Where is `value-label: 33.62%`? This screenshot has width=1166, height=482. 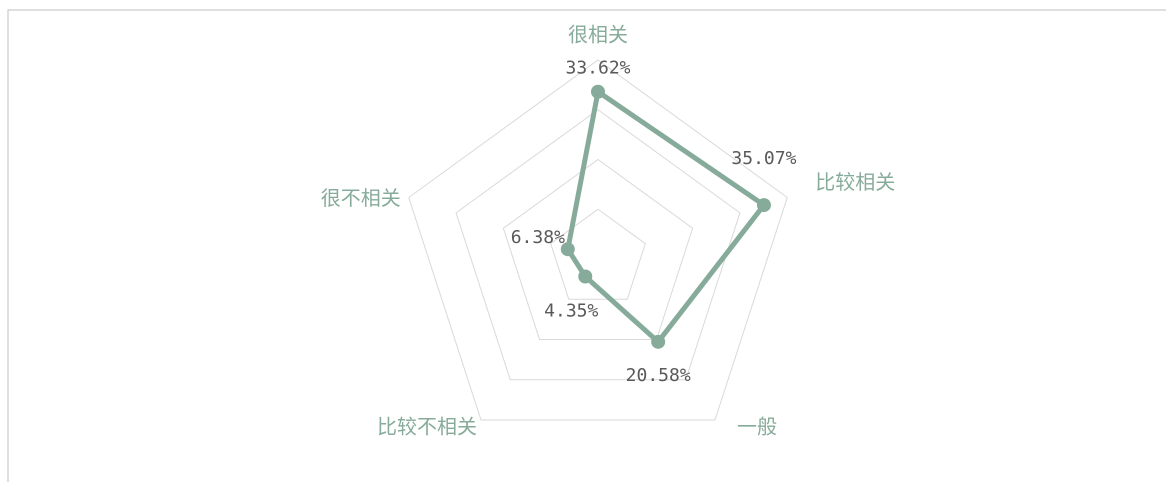
value-label: 33.62% is located at coordinates (597, 68).